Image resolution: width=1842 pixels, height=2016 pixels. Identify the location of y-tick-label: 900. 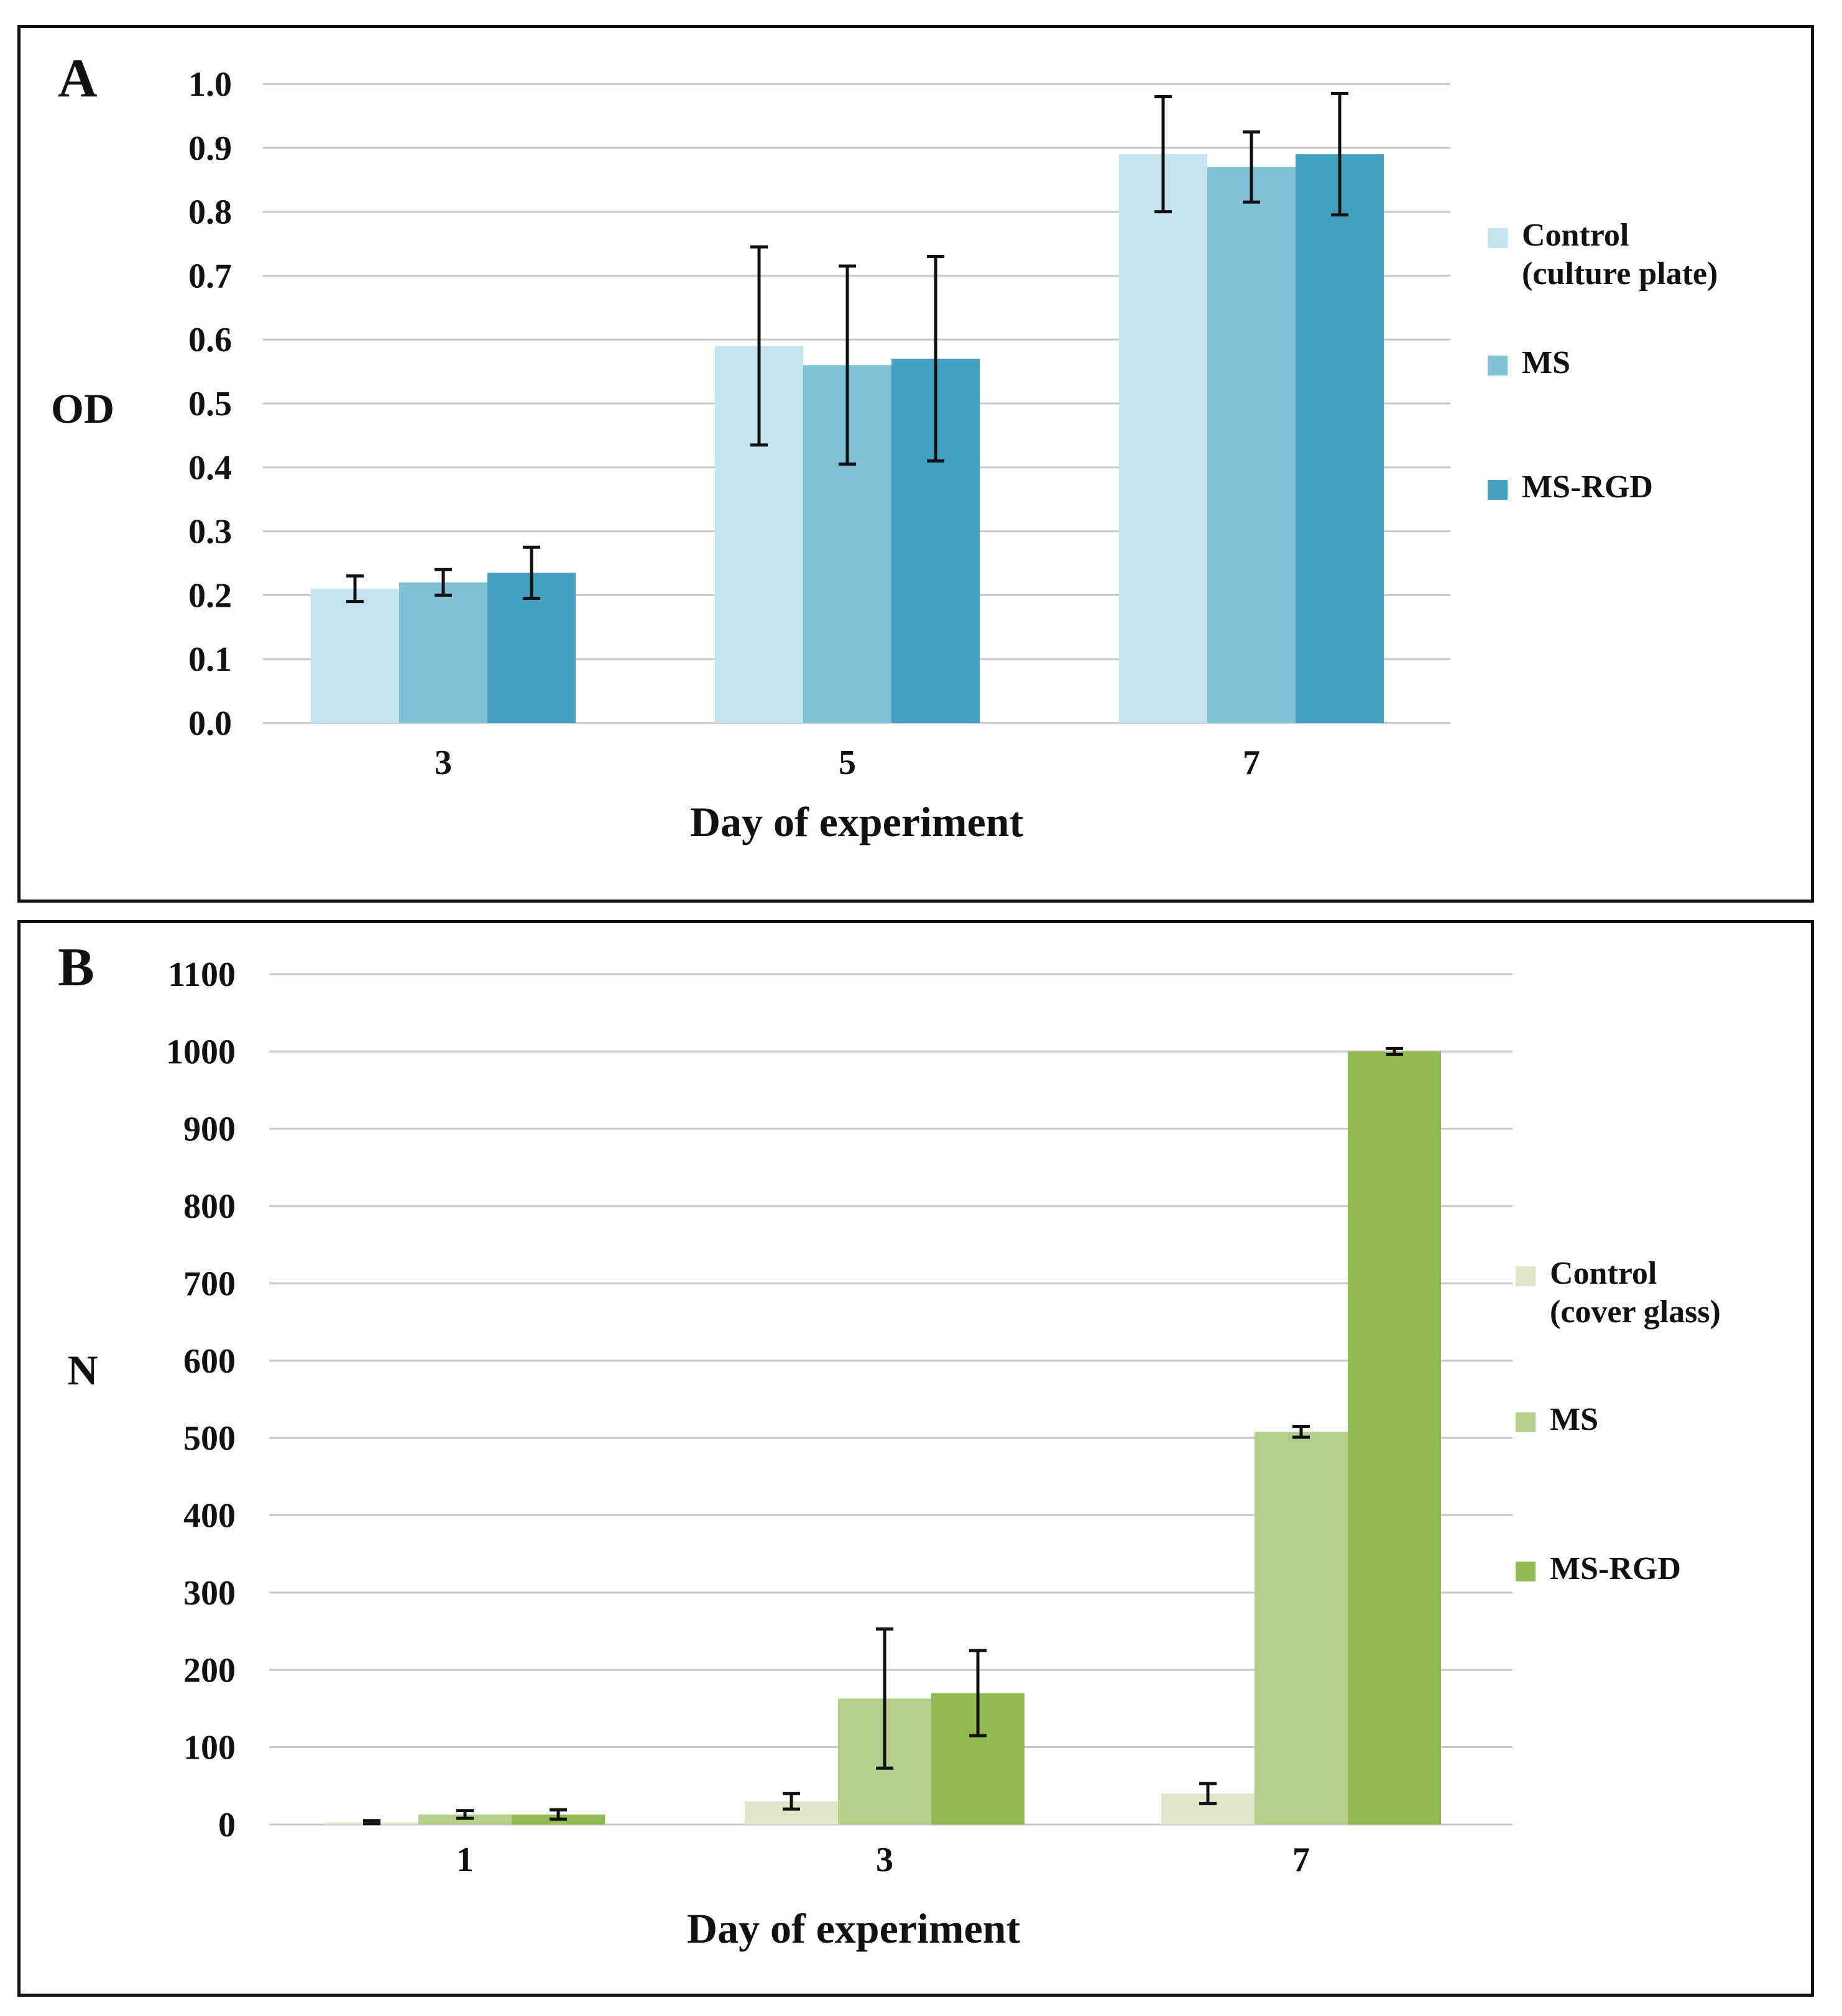
(209, 1129).